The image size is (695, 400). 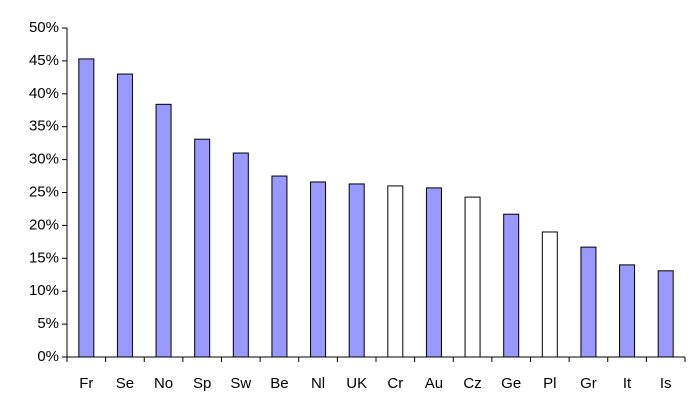 I want to click on x-tick-label: Au, so click(x=434, y=383).